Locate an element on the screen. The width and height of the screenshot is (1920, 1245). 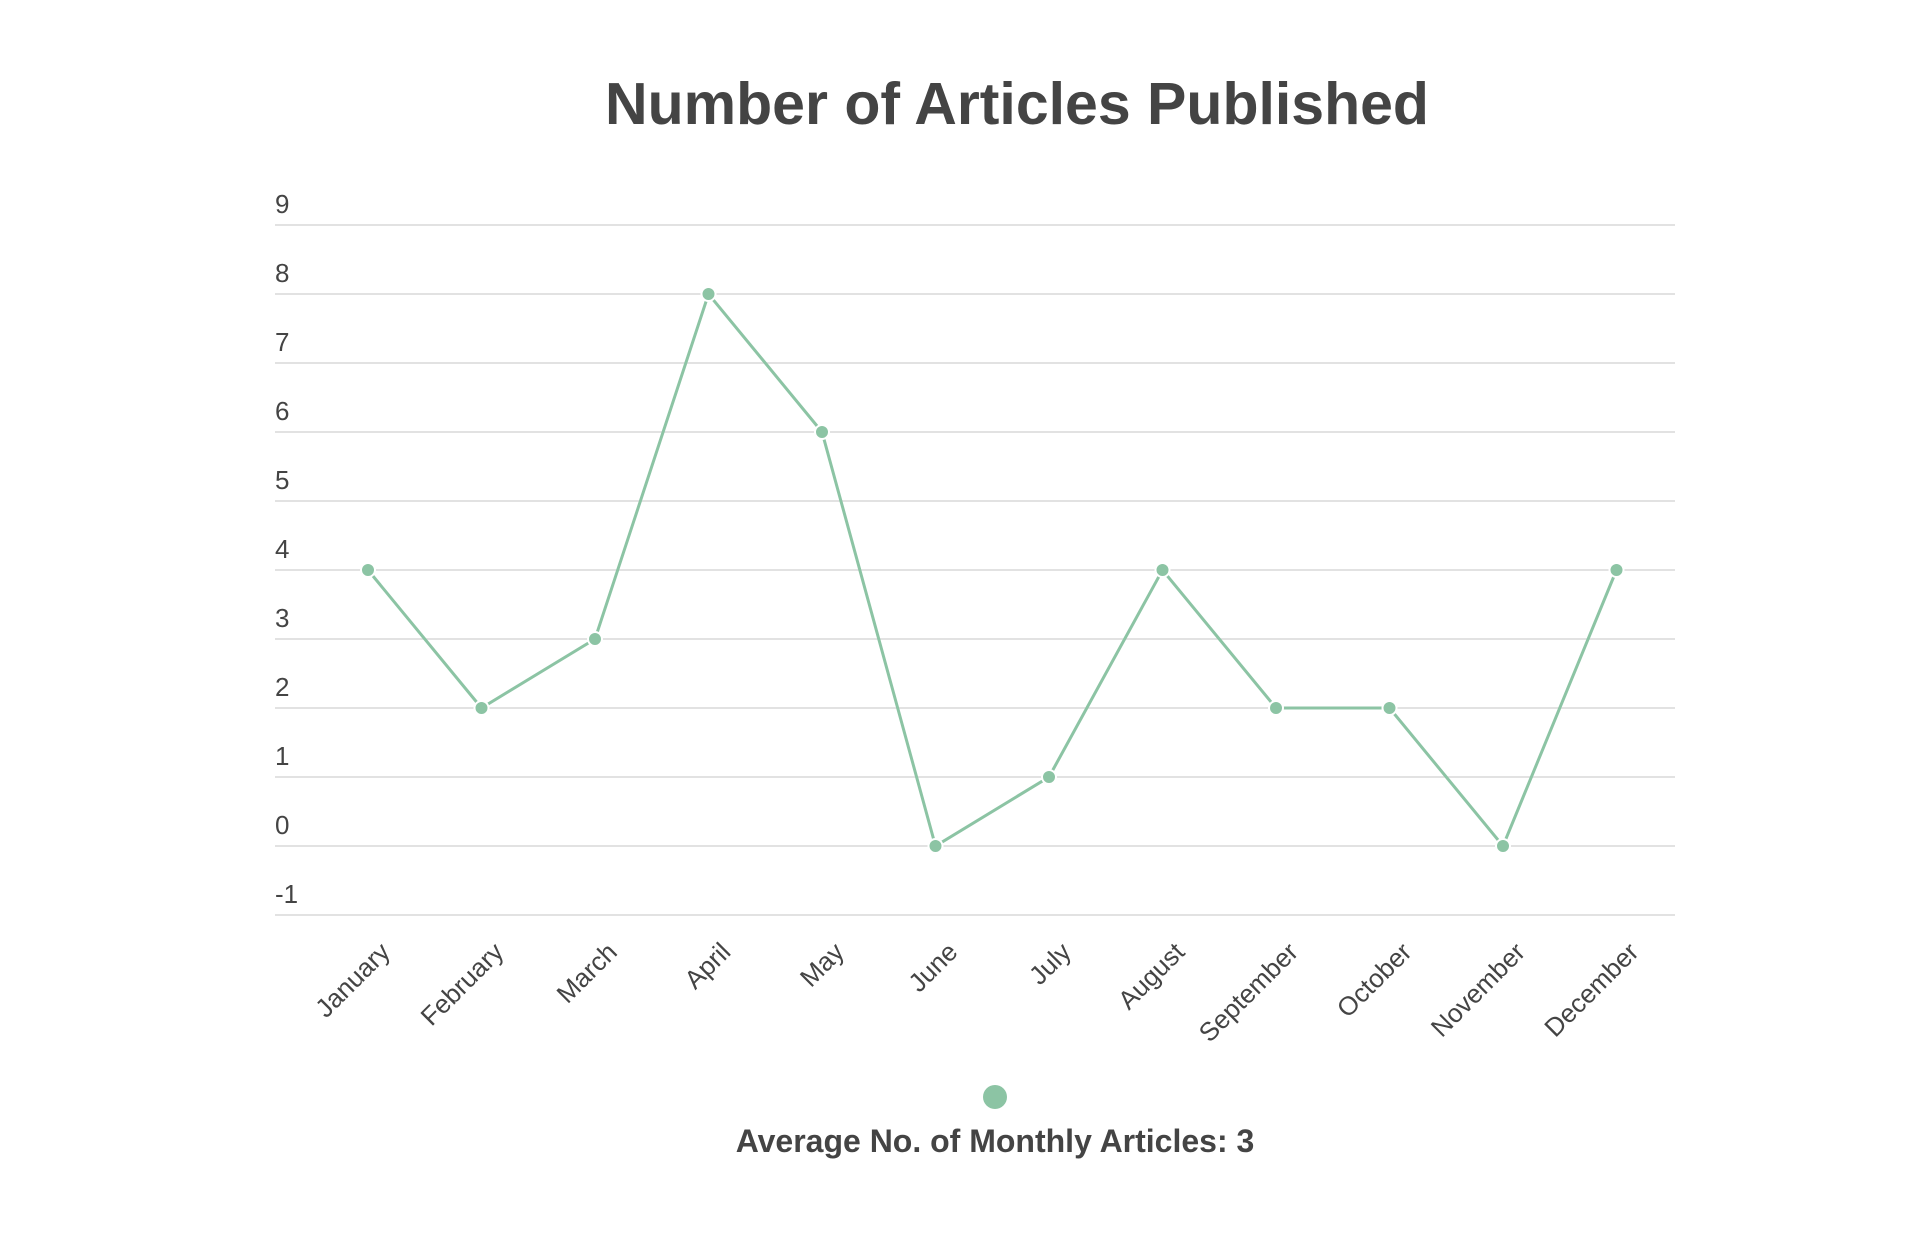
y-axis: 9 8 7 6 5 4 3 2 1 0 -1 is located at coordinates (286, 549).